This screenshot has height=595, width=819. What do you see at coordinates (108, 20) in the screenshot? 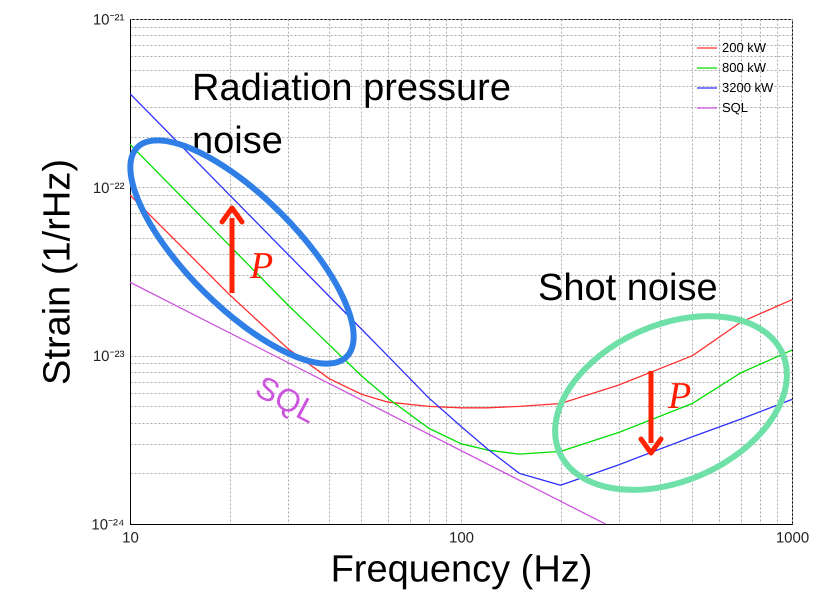
I see `y-tick-label: 10⁻²¹` at bounding box center [108, 20].